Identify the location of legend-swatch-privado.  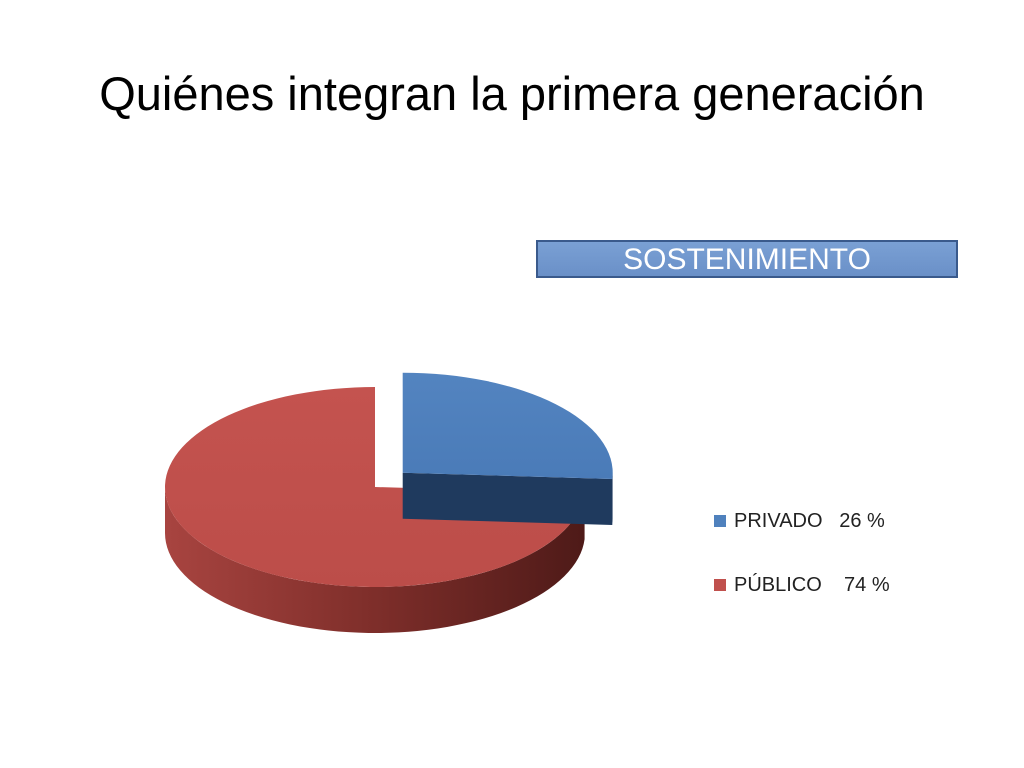
(720, 521).